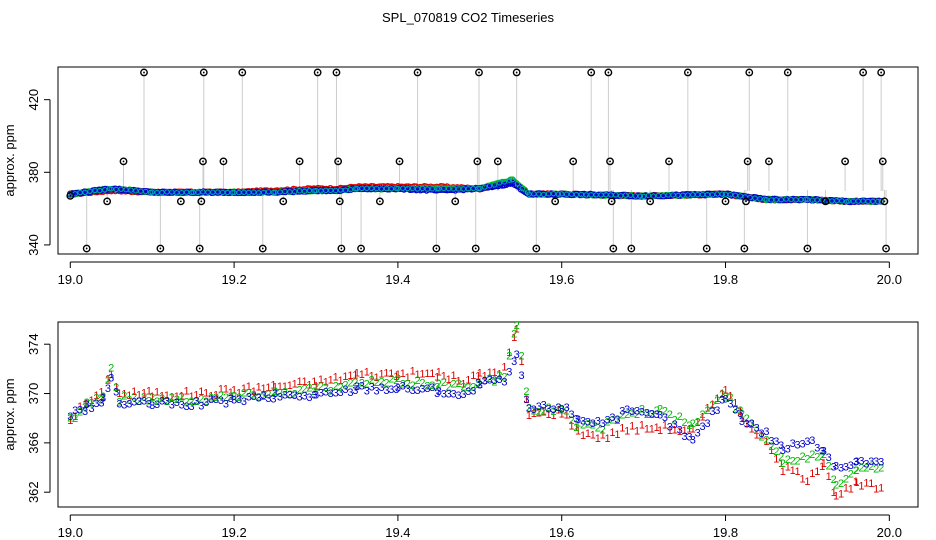 The width and height of the screenshot is (936, 540). I want to click on y-tick-label: 420, so click(33, 100).